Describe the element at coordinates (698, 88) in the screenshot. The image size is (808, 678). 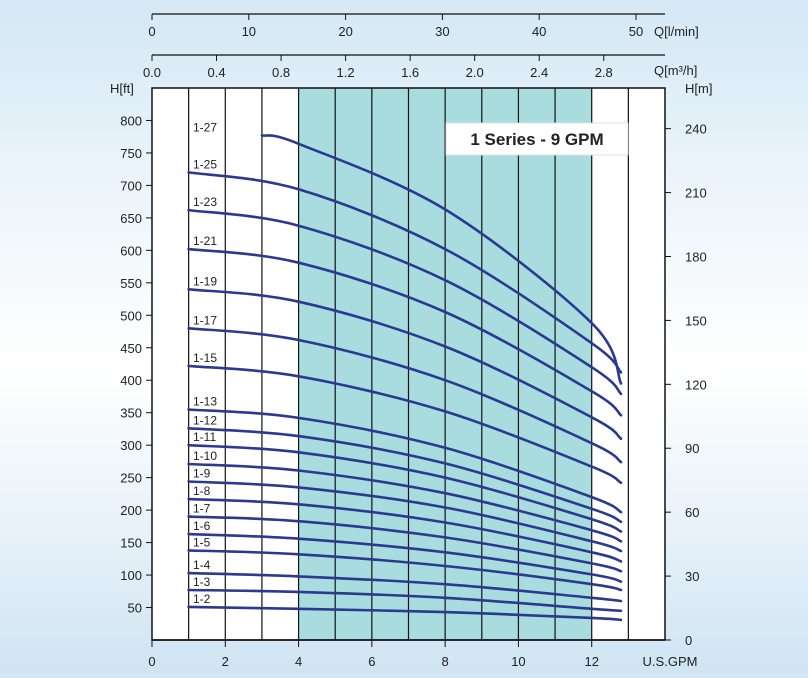
I see `y-right-axis-label: H[m]` at that location.